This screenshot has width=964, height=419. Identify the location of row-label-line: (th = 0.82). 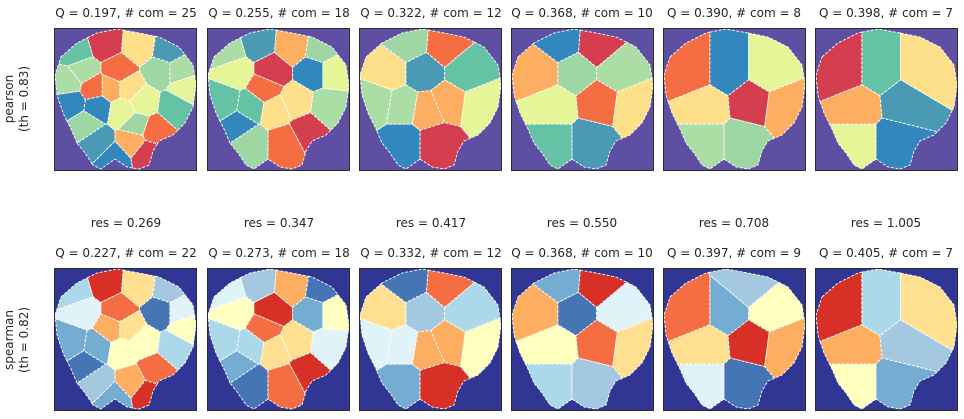
(24, 340).